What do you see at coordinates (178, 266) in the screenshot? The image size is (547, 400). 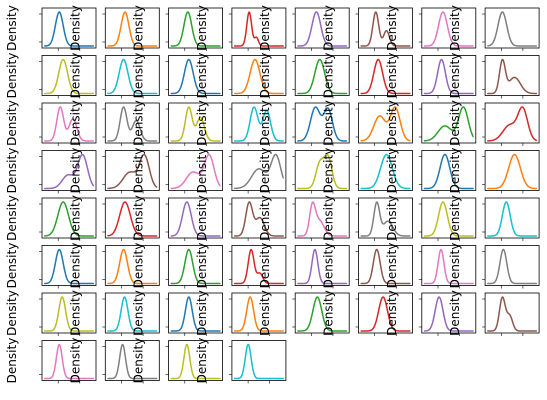 I see `subplot-43: Density` at bounding box center [178, 266].